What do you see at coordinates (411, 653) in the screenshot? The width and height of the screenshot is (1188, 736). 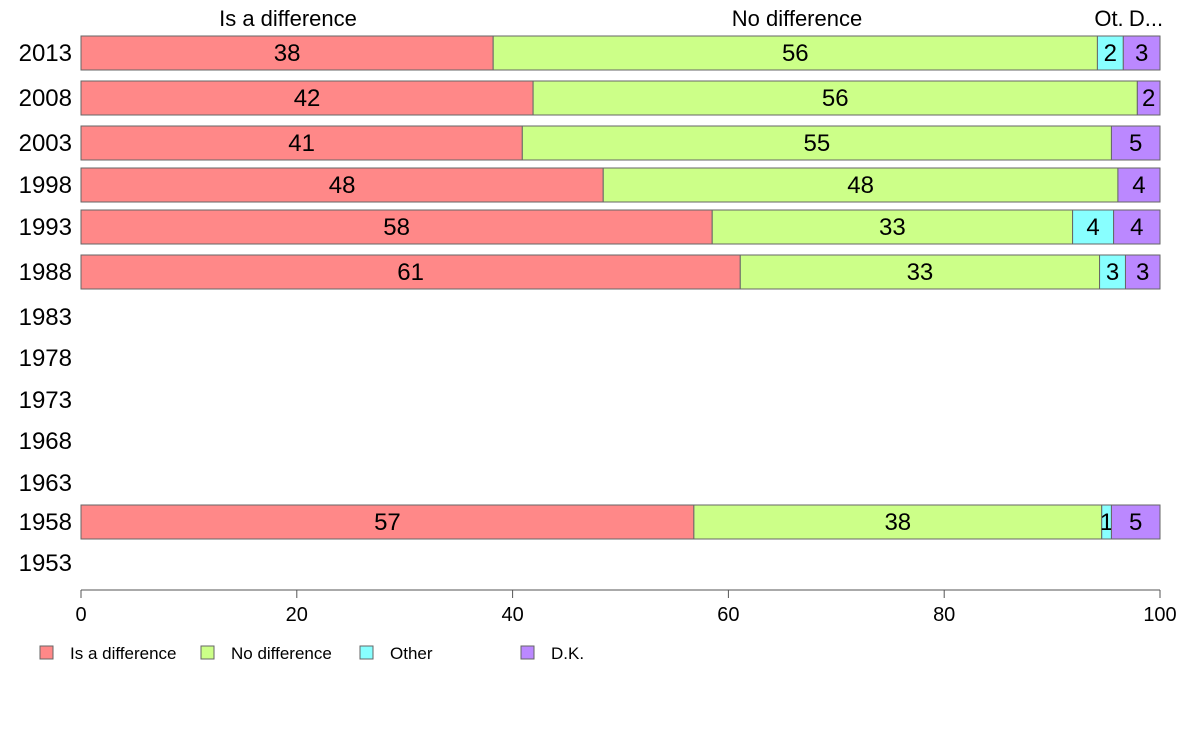 I see `legend-label: Other` at bounding box center [411, 653].